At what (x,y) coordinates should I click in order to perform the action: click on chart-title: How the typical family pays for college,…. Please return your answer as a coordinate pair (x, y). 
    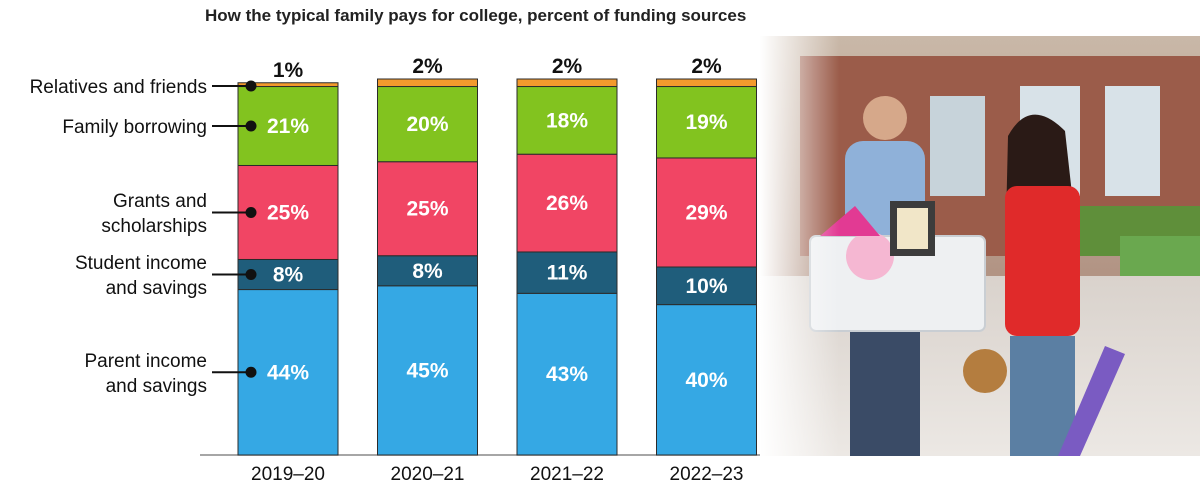
    Looking at the image, I should click on (476, 15).